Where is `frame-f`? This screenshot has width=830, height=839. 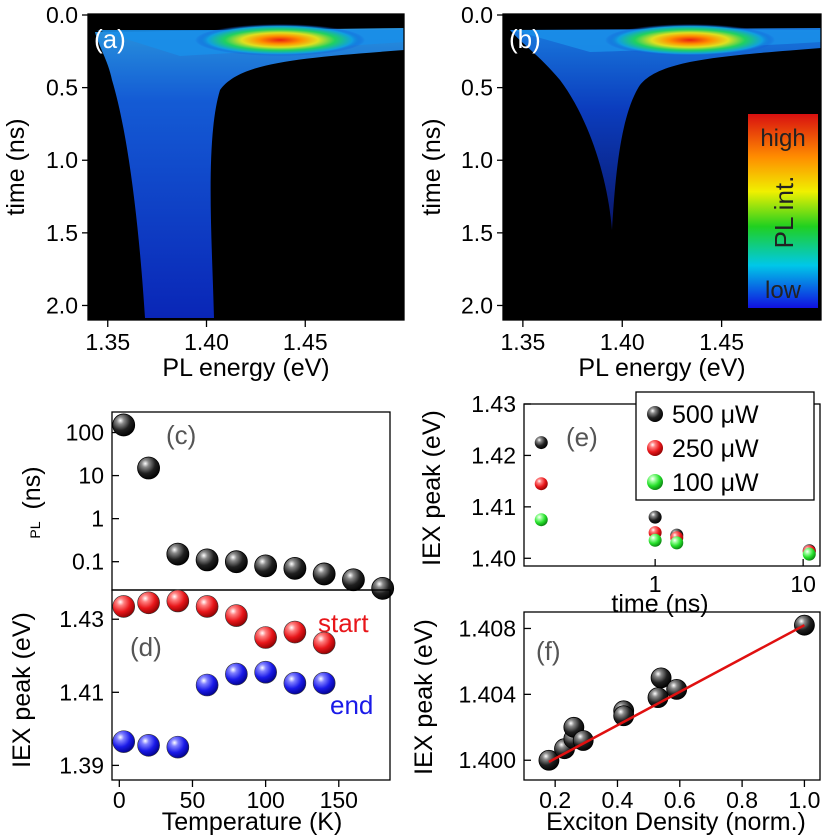 frame-f is located at coordinates (672, 696).